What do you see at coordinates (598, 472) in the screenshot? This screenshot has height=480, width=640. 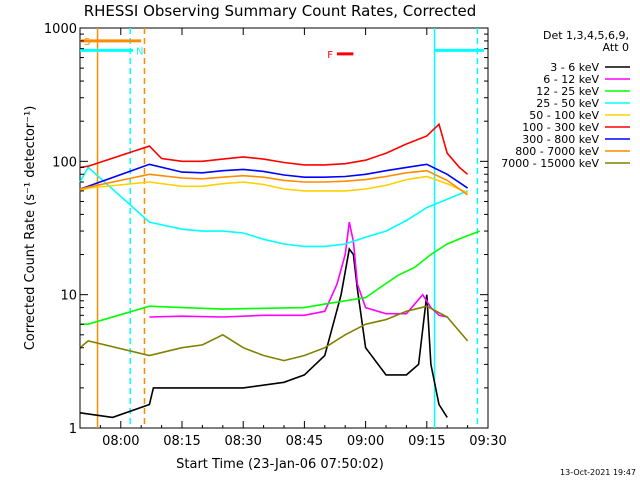 I see `footer-date: 13-Oct-2021 19:47` at bounding box center [598, 472].